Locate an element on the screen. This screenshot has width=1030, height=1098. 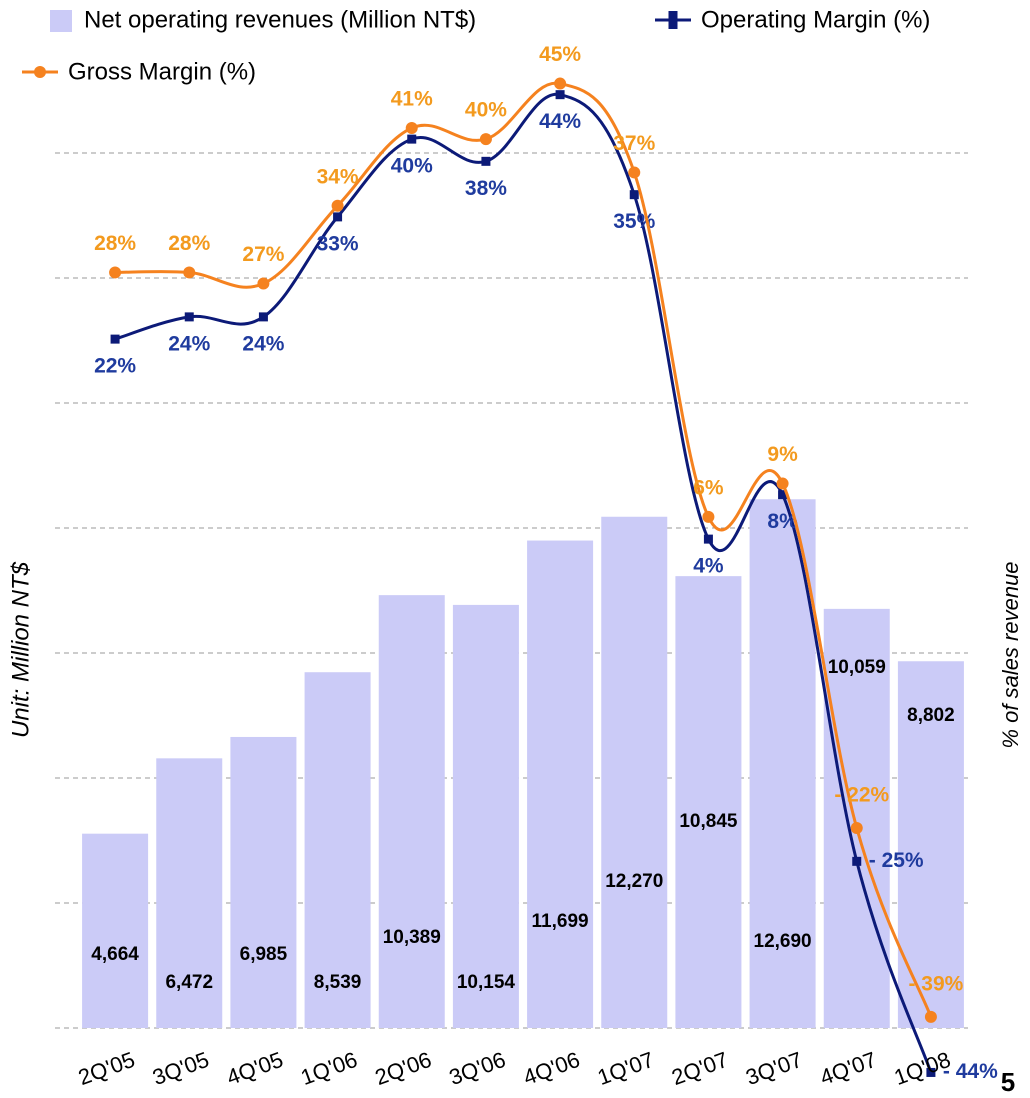
bar-label: 6,472 is located at coordinates (189, 982).